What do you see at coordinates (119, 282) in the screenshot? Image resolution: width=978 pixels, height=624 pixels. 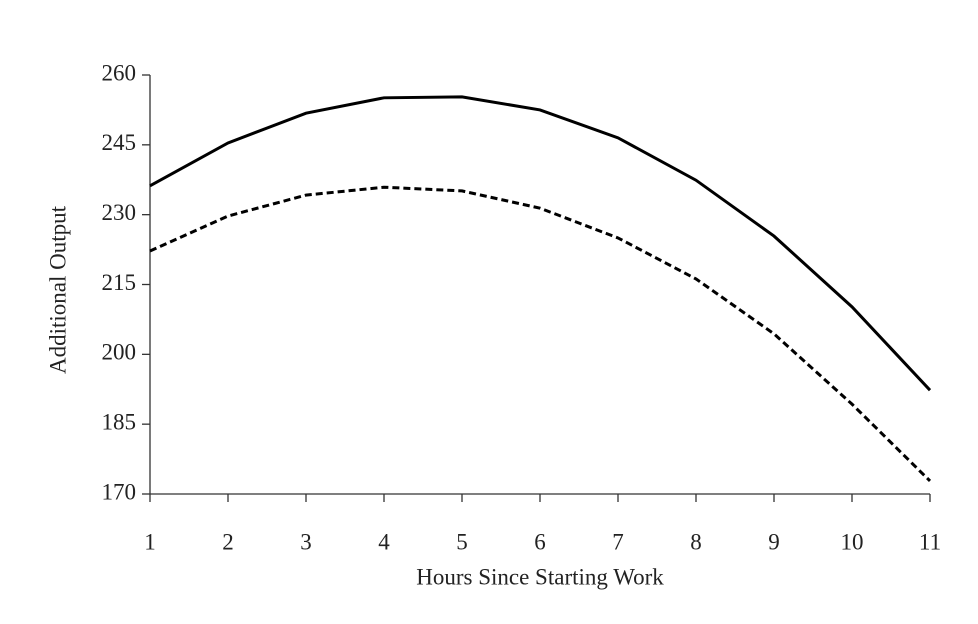 I see `y-tick-label: 215` at bounding box center [119, 282].